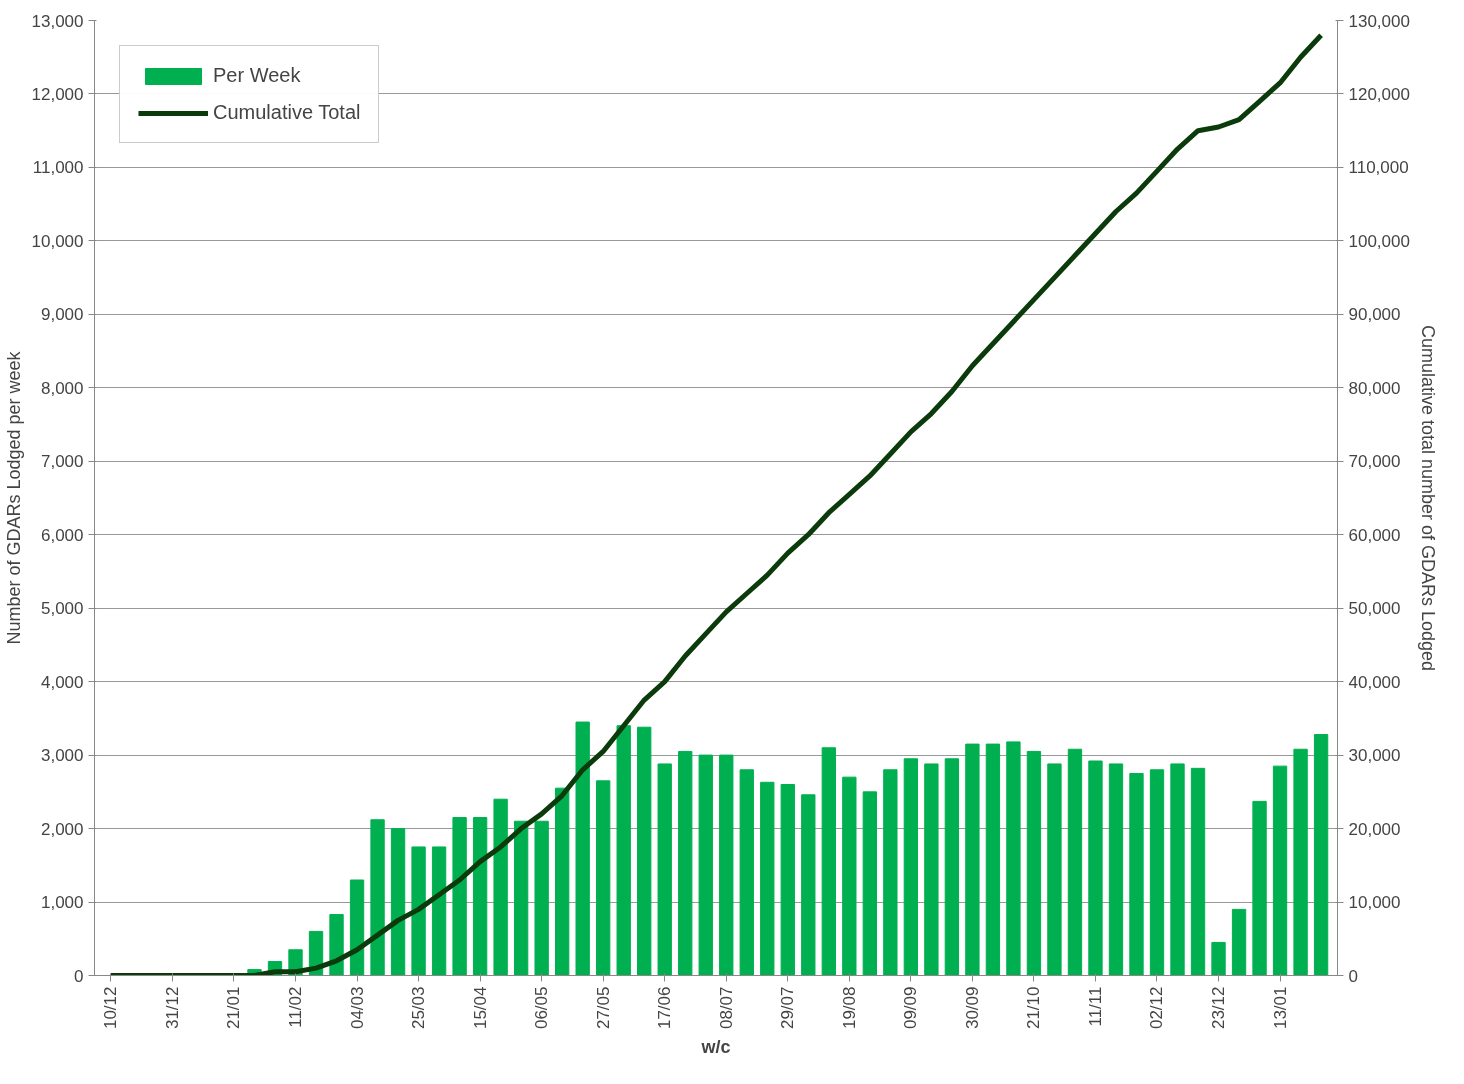 This screenshot has width=1464, height=1084. I want to click on y2-tick-label: 10,000, so click(1374, 903).